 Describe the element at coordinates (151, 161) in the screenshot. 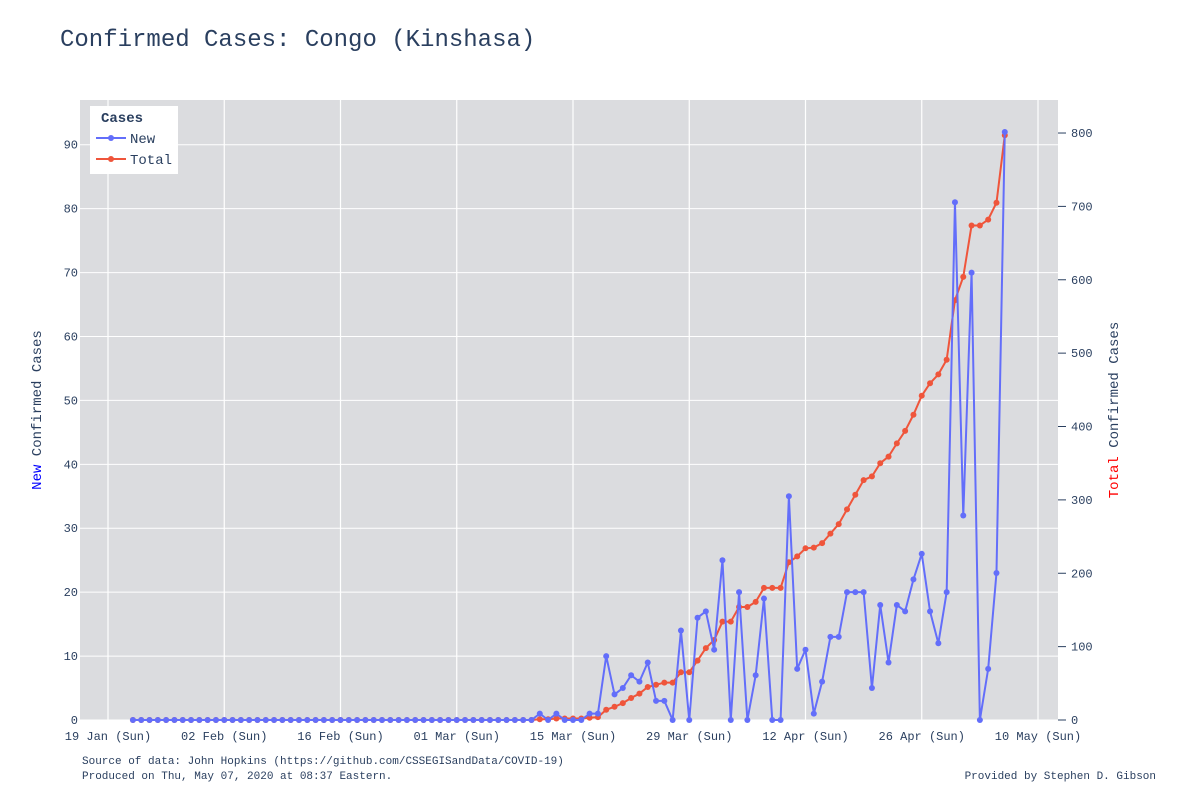

I see `legend-item-total: Total` at that location.